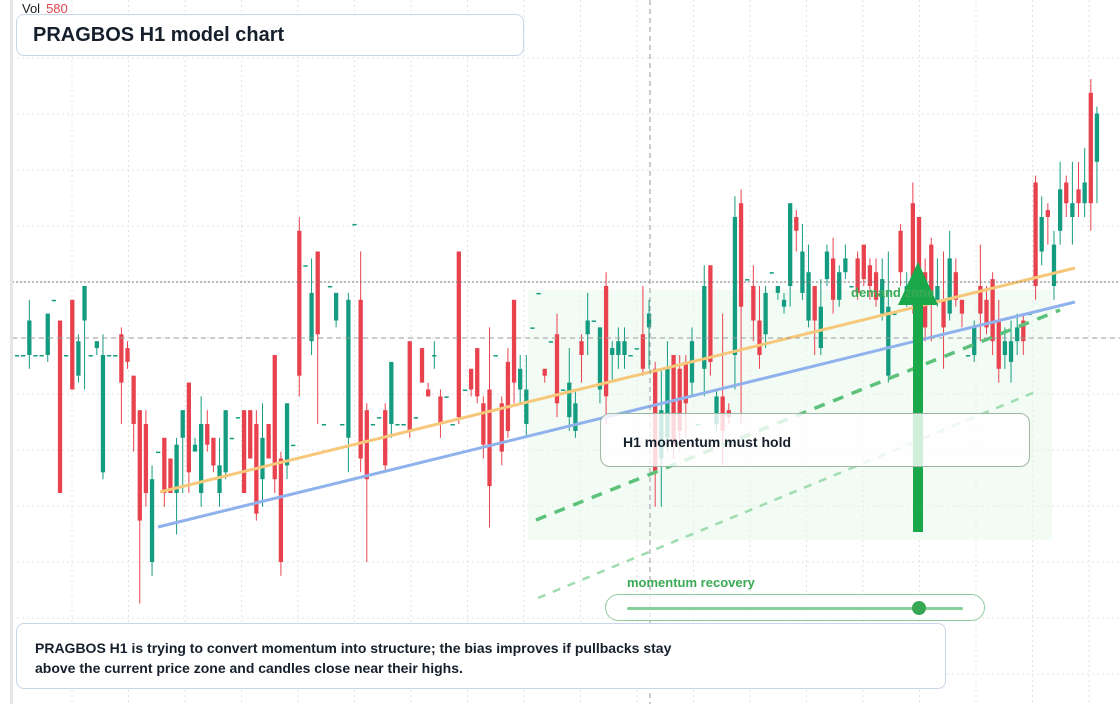 This screenshot has width=1120, height=704. I want to click on arrow-head, so click(918, 283).